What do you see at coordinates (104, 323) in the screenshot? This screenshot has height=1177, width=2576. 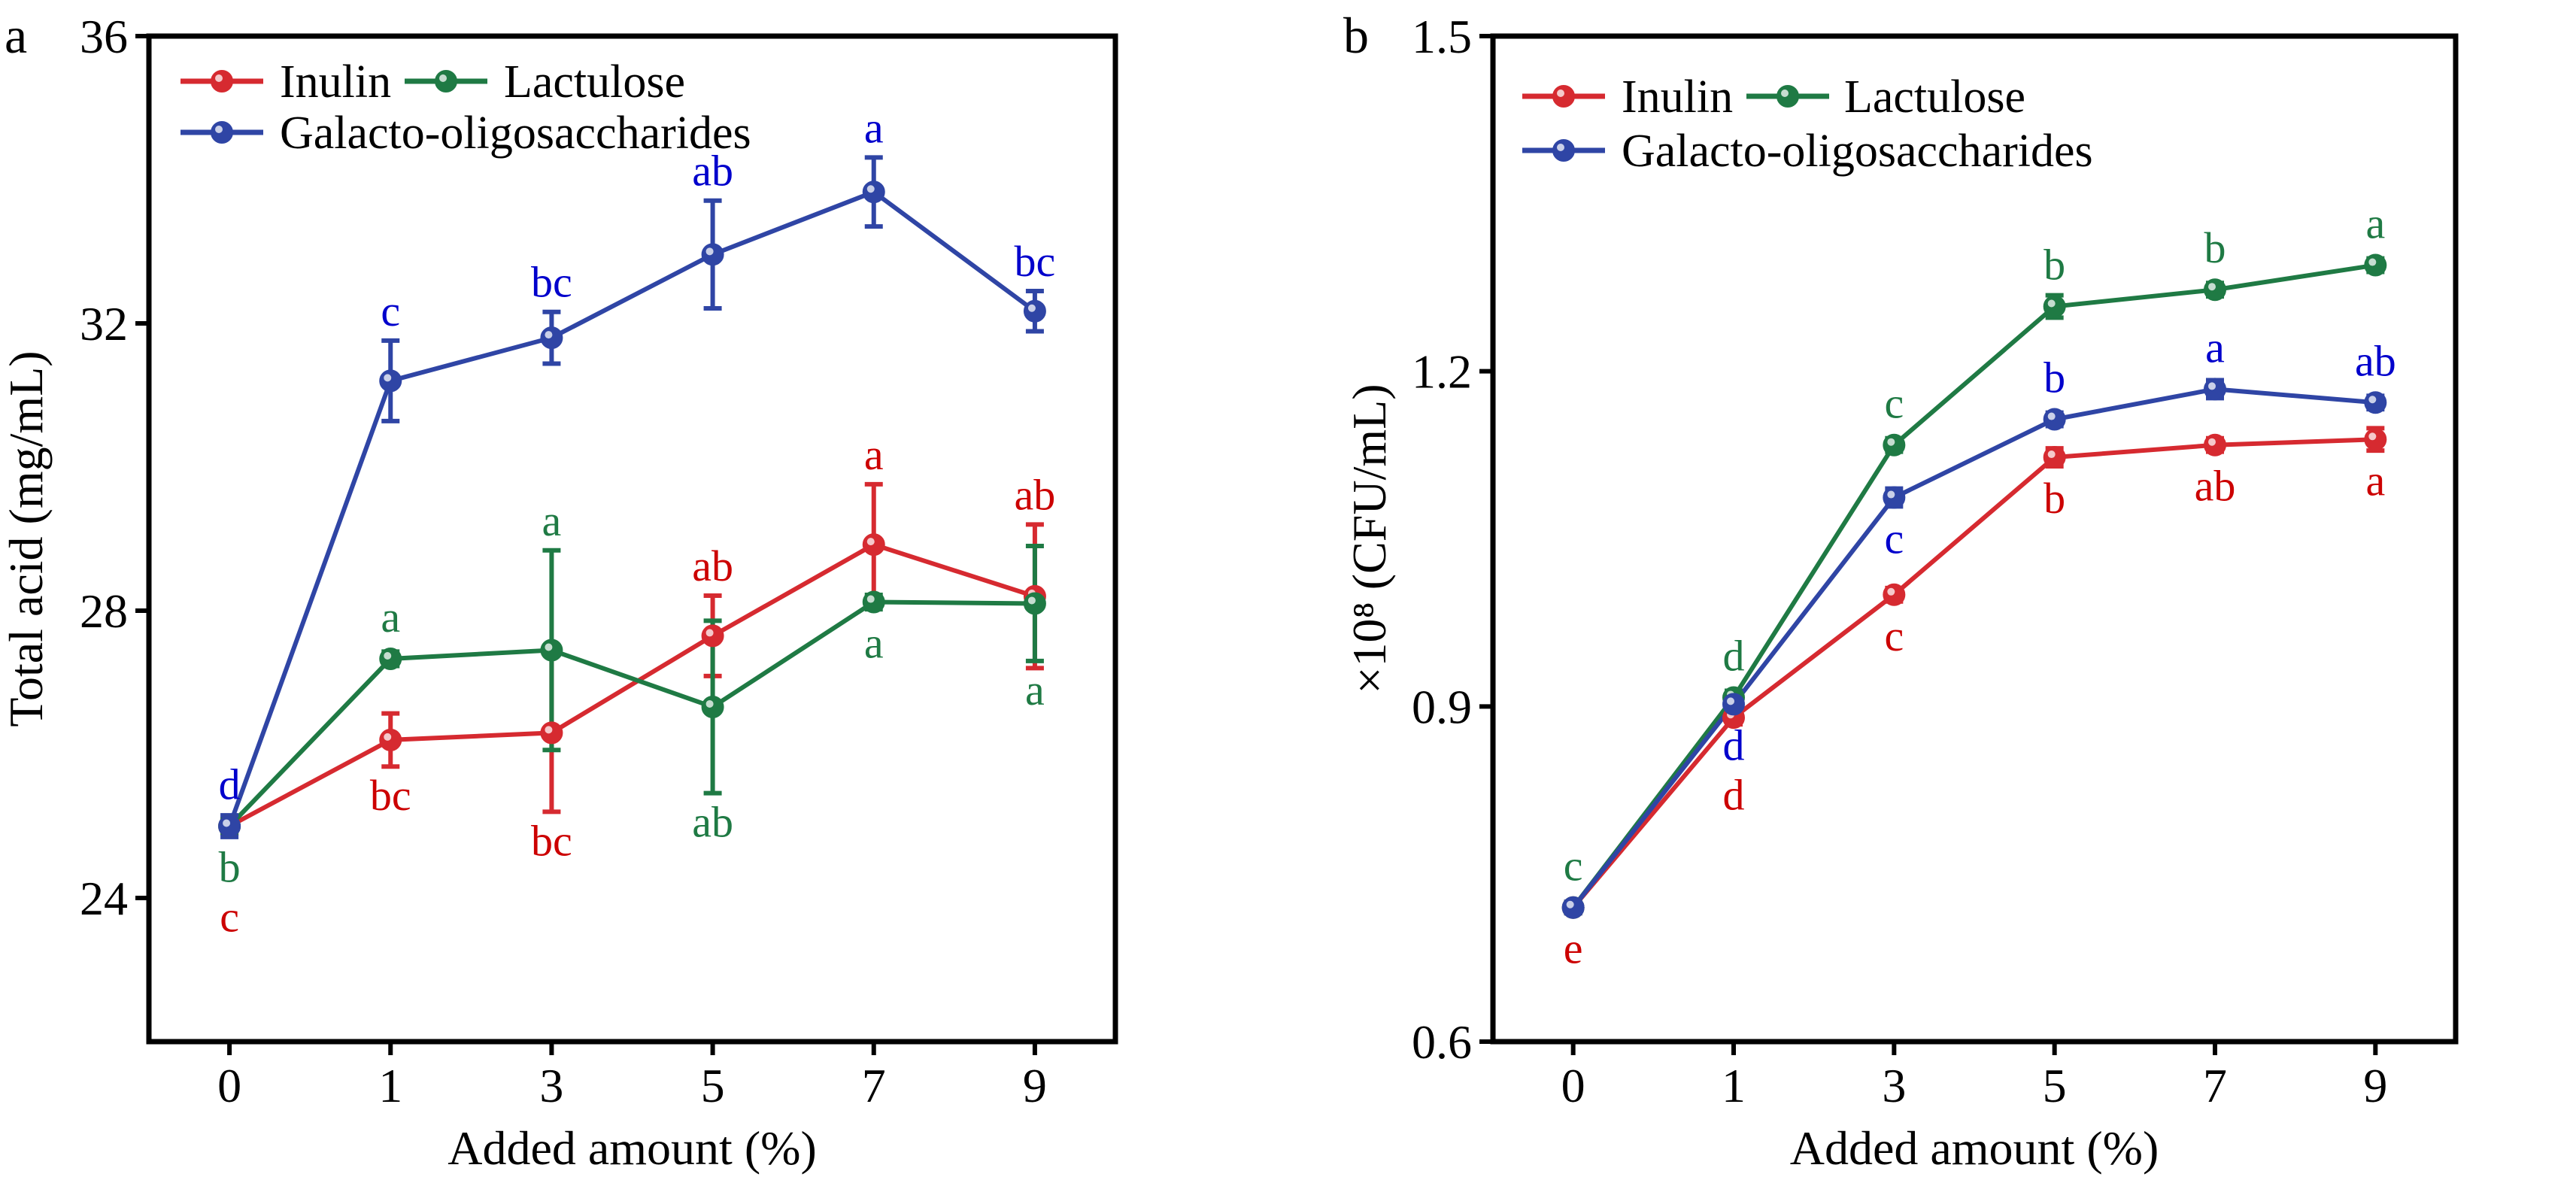 I see `y-tick-label: 32` at bounding box center [104, 323].